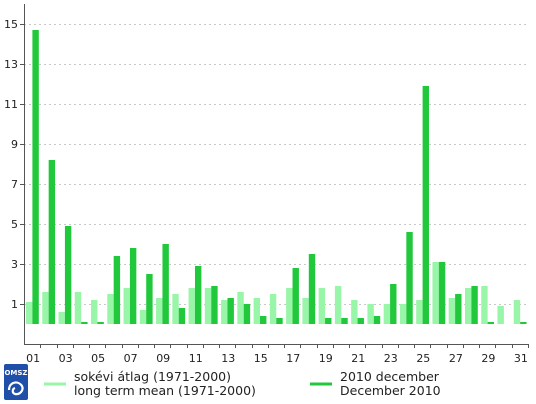 This screenshot has height=404, width=536. What do you see at coordinates (326, 358) in the screenshot?
I see `x-tick-label: 19` at bounding box center [326, 358].